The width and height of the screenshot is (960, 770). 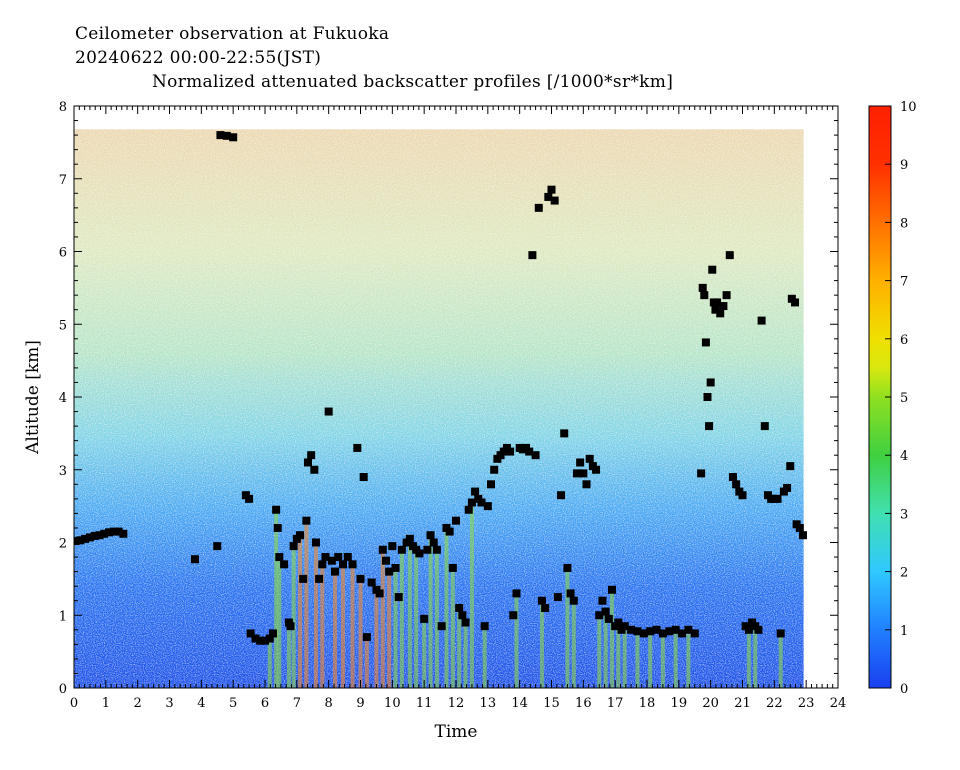 What do you see at coordinates (908, 107) in the screenshot?
I see `colorbar-tick-label: 10` at bounding box center [908, 107].